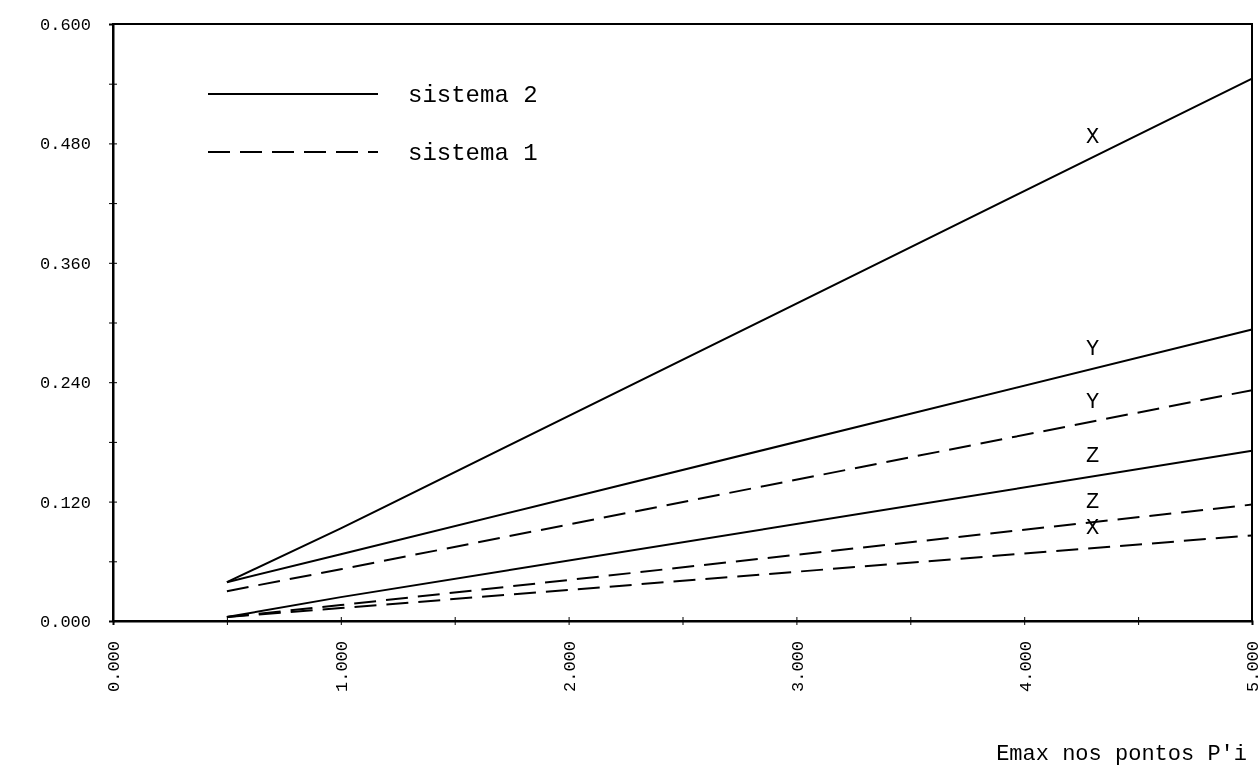  Describe the element at coordinates (65, 503) in the screenshot. I see `y-tick-label: 0.120` at that location.